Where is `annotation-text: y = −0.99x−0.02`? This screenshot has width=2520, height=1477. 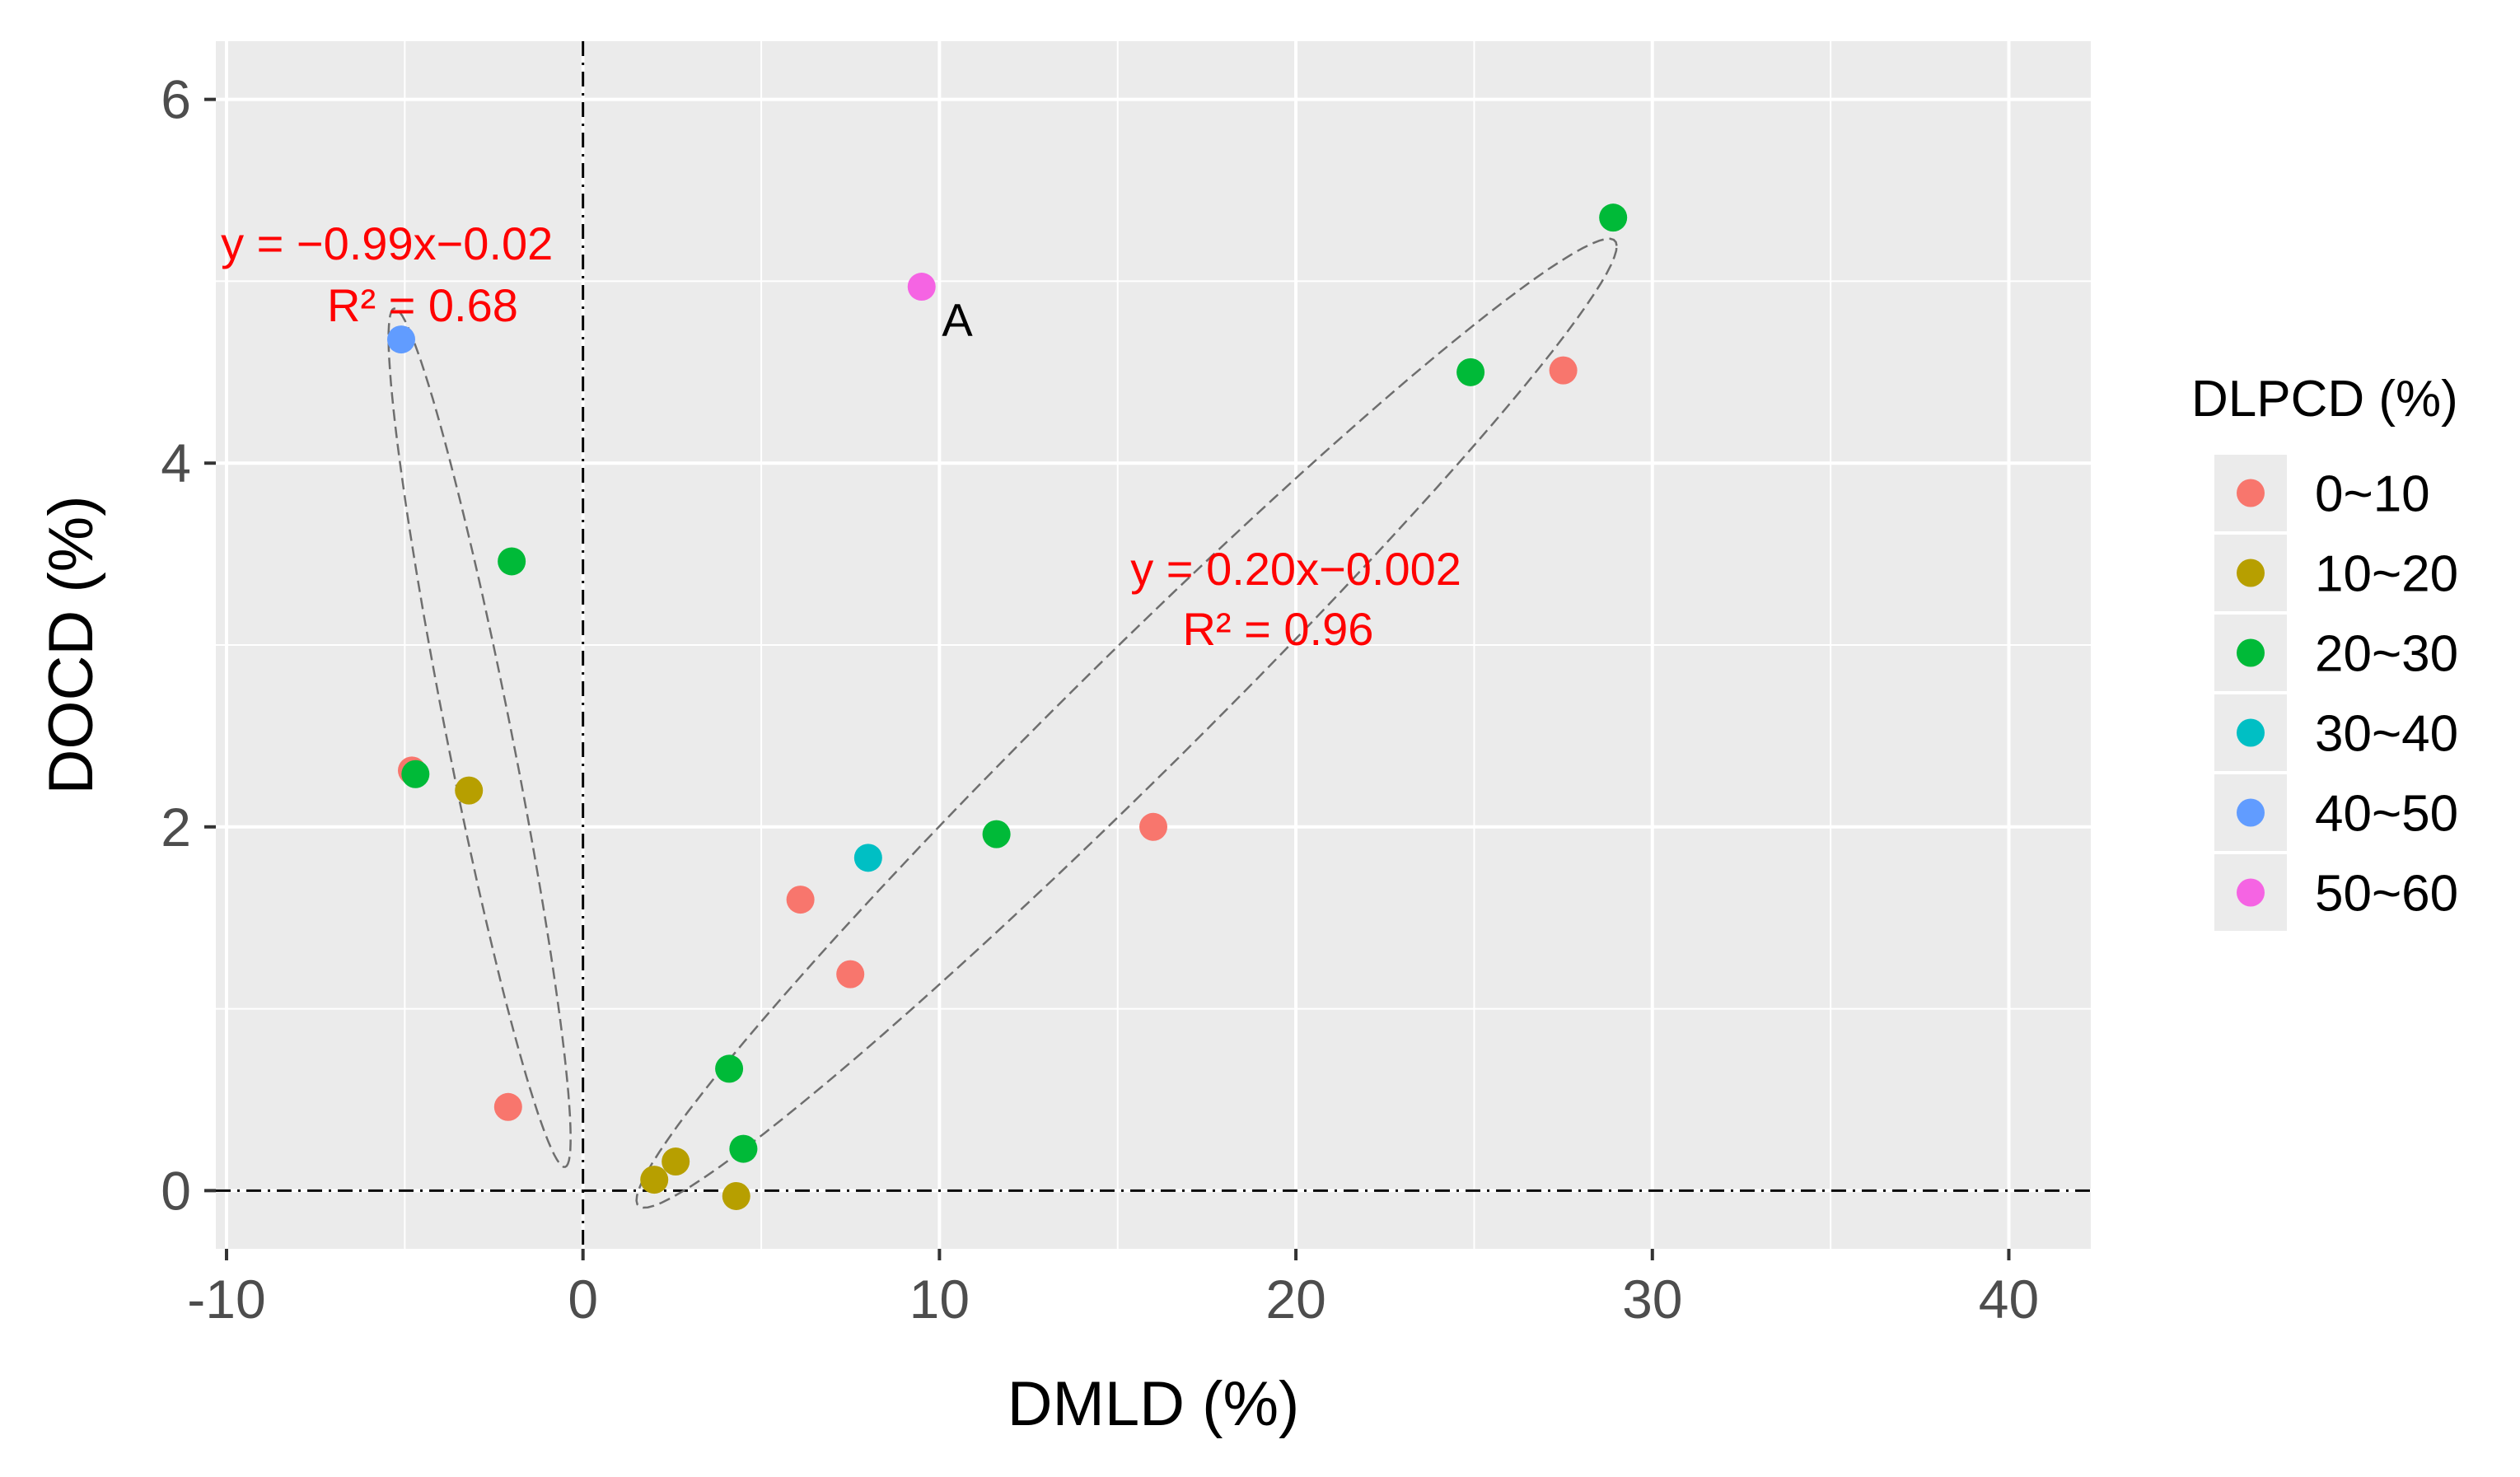 annotation-text: y = −0.99x−0.02 is located at coordinates (387, 243).